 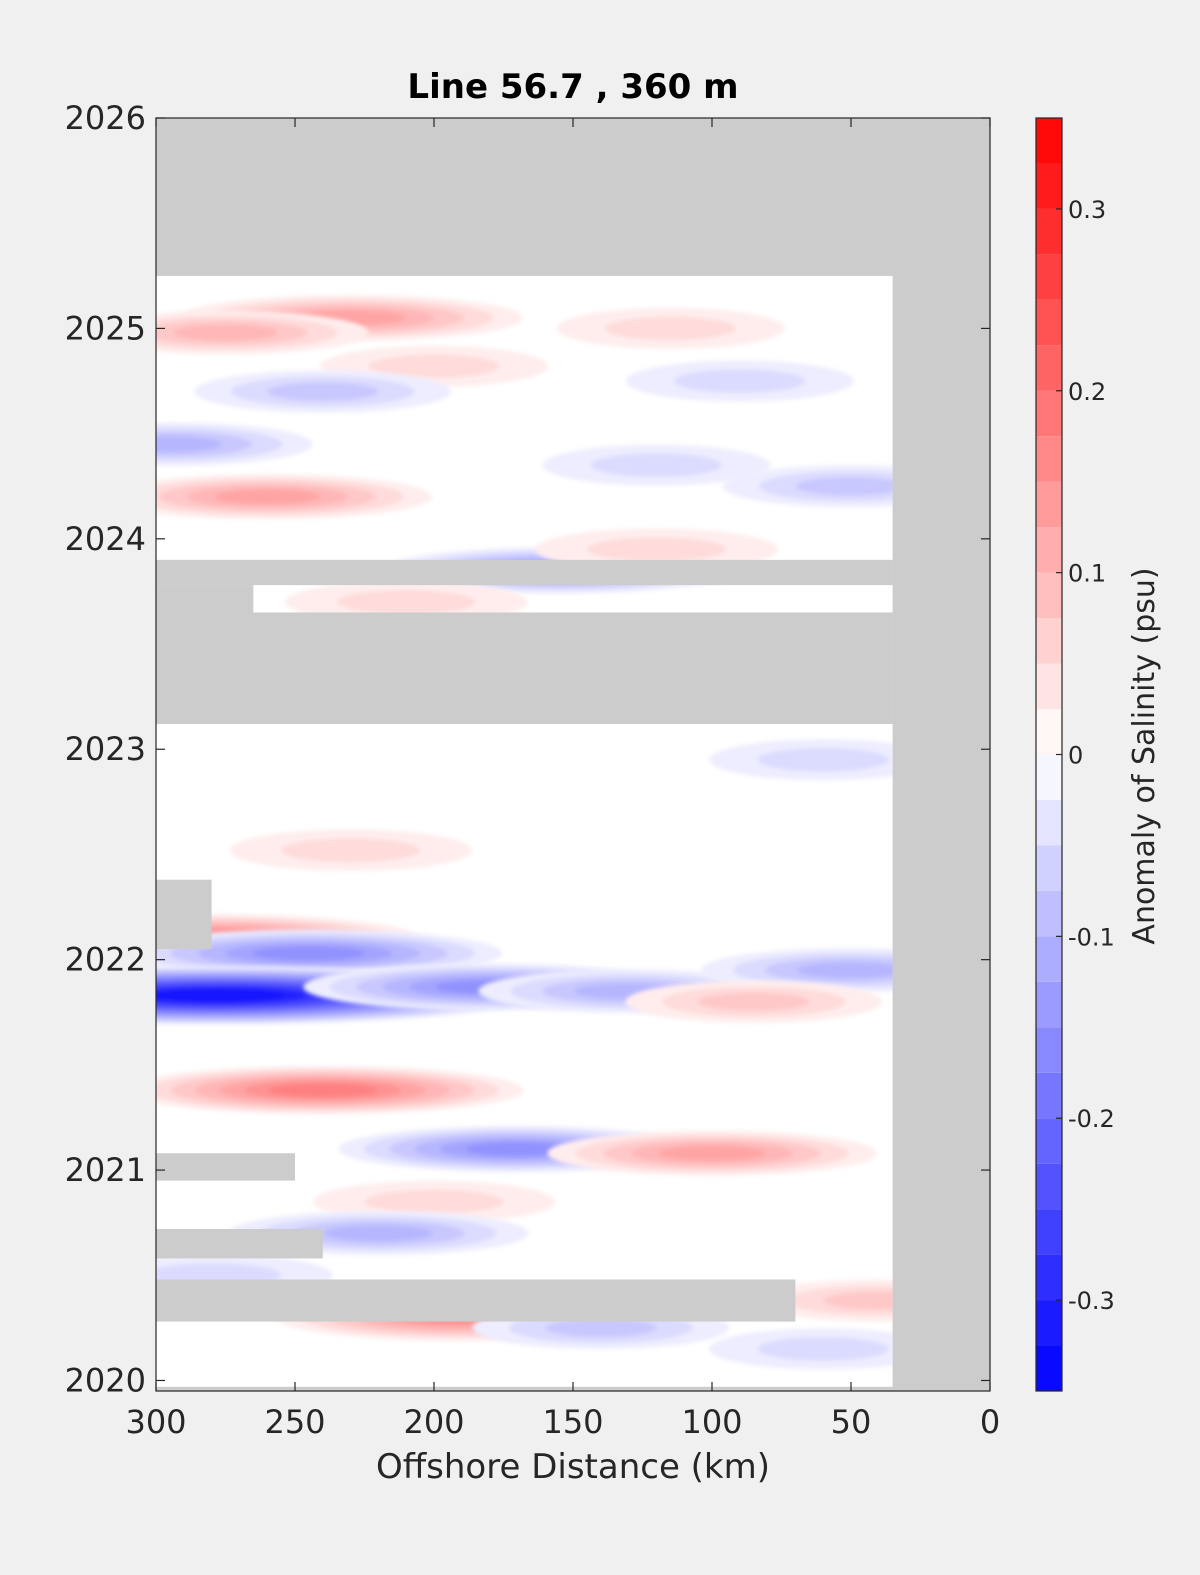 I want to click on chart-title: Line 56.7 , 360 m, so click(x=572, y=87).